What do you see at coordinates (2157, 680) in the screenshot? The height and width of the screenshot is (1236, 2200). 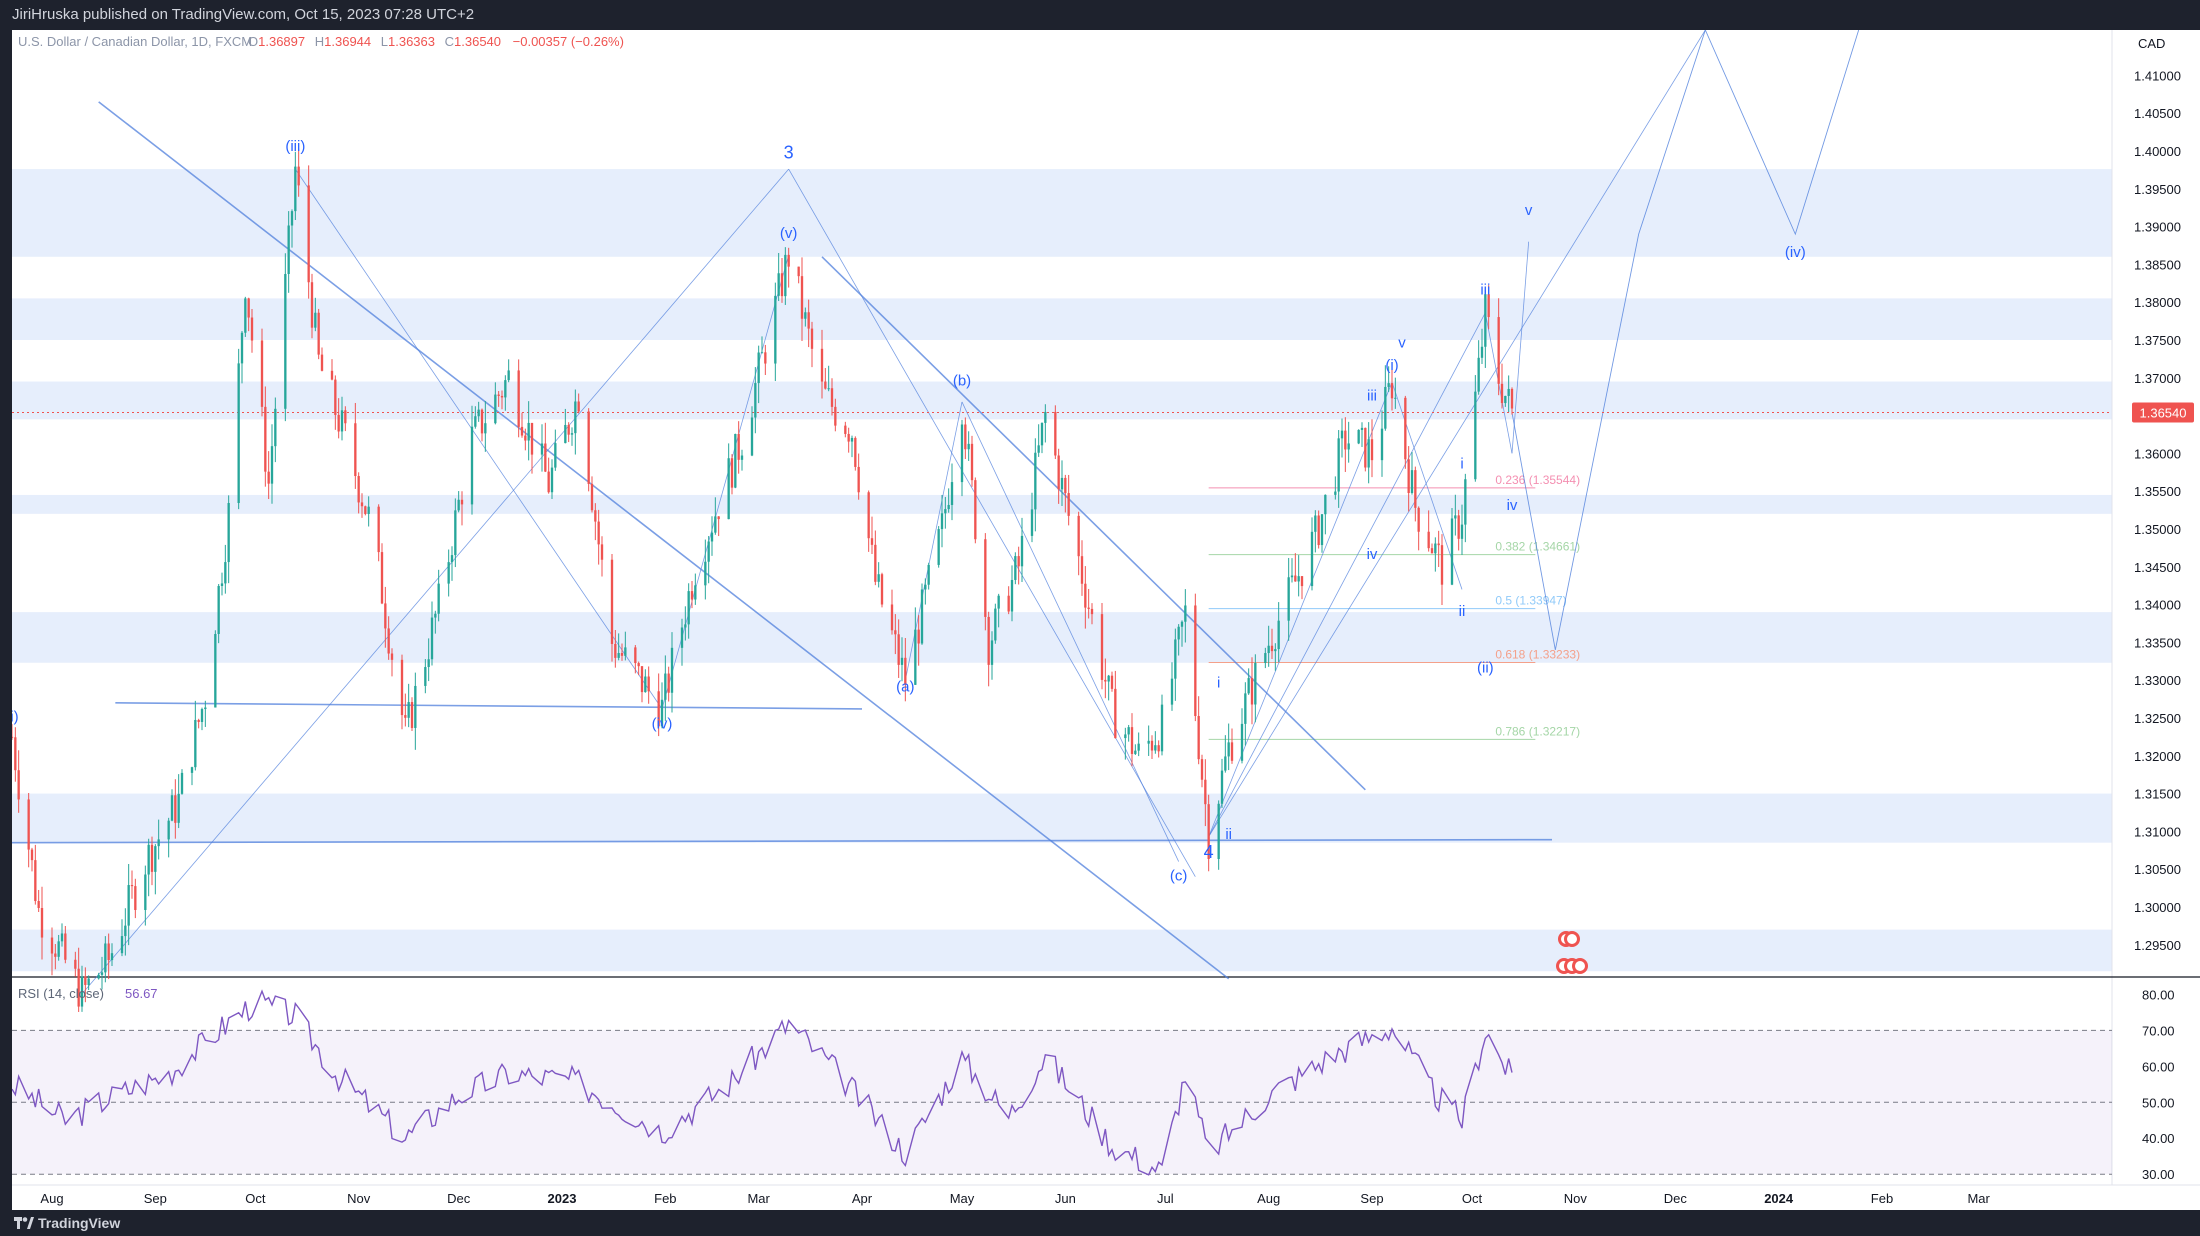 I see `price-tick-label: 1.33000` at bounding box center [2157, 680].